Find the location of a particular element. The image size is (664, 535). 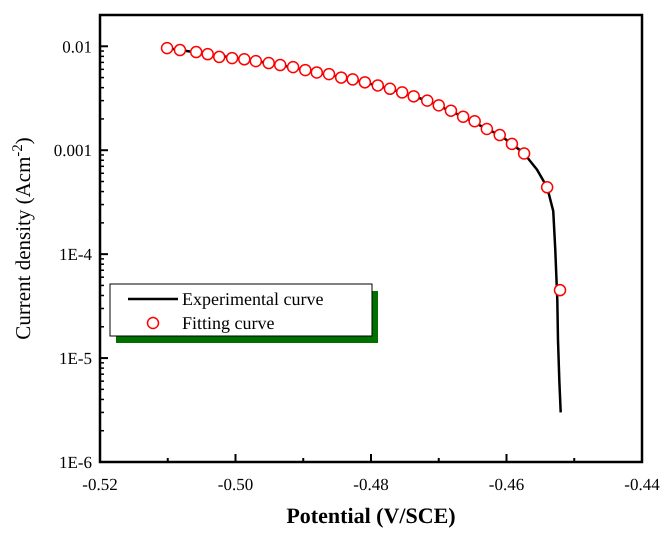

y-tick-label: 1E-4 is located at coordinates (75, 254).